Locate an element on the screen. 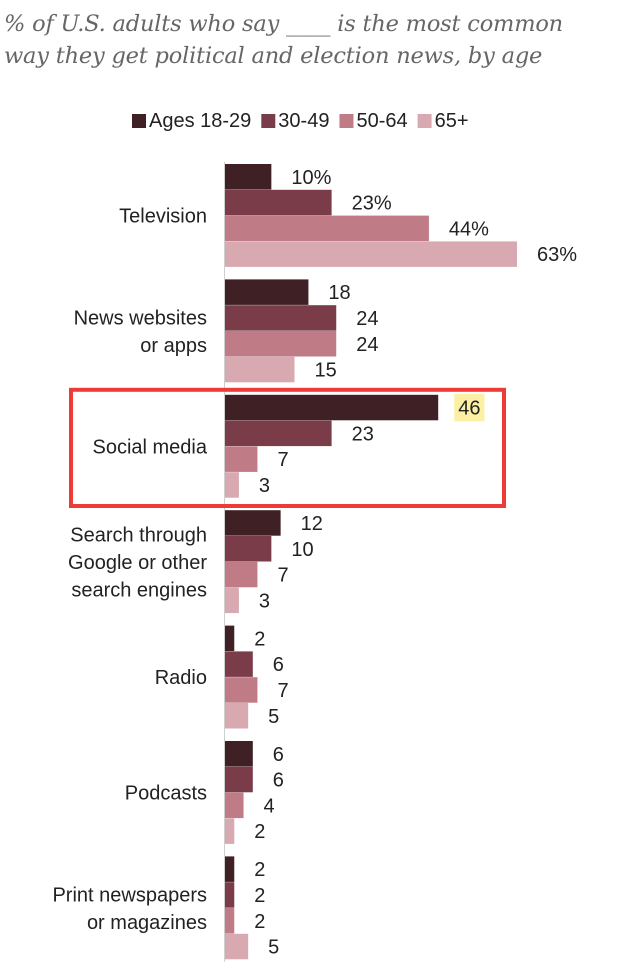 This screenshot has width=620, height=976. category-label-line: Google or other is located at coordinates (137, 563).